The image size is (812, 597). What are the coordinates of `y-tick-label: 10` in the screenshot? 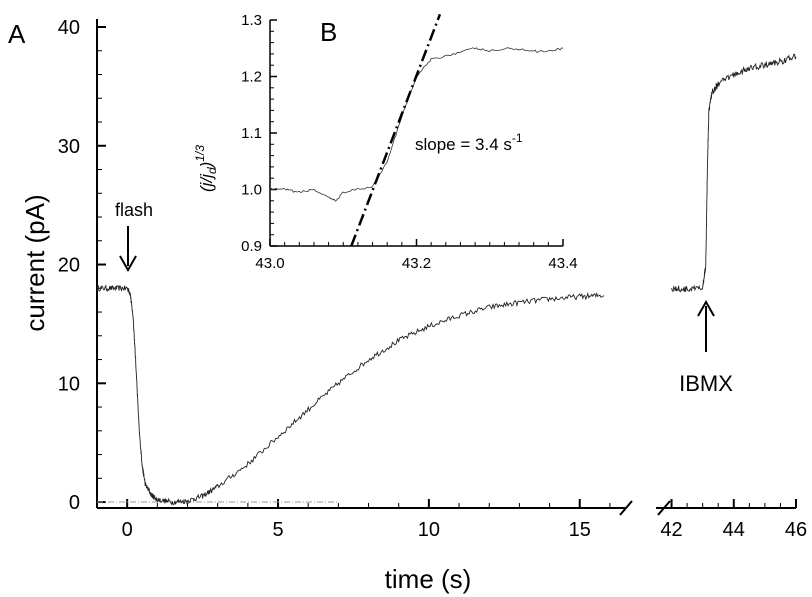 It's located at (69, 384).